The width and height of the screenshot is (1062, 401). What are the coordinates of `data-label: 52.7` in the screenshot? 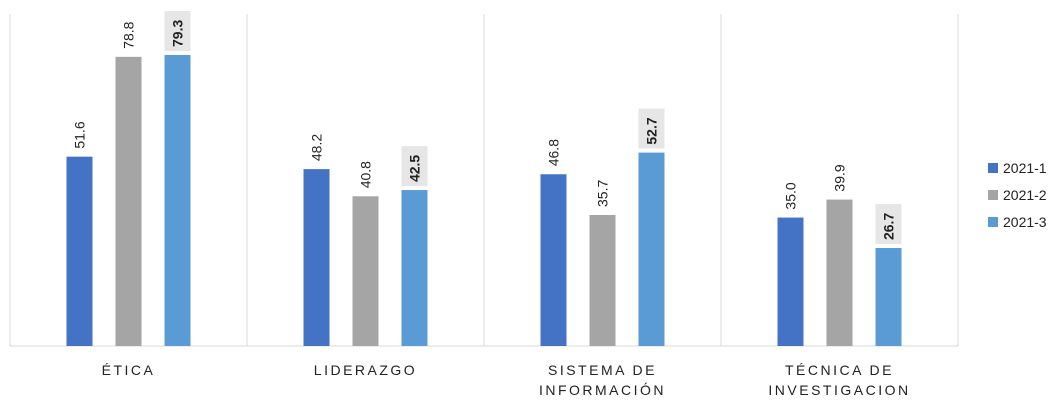 It's located at (652, 130).